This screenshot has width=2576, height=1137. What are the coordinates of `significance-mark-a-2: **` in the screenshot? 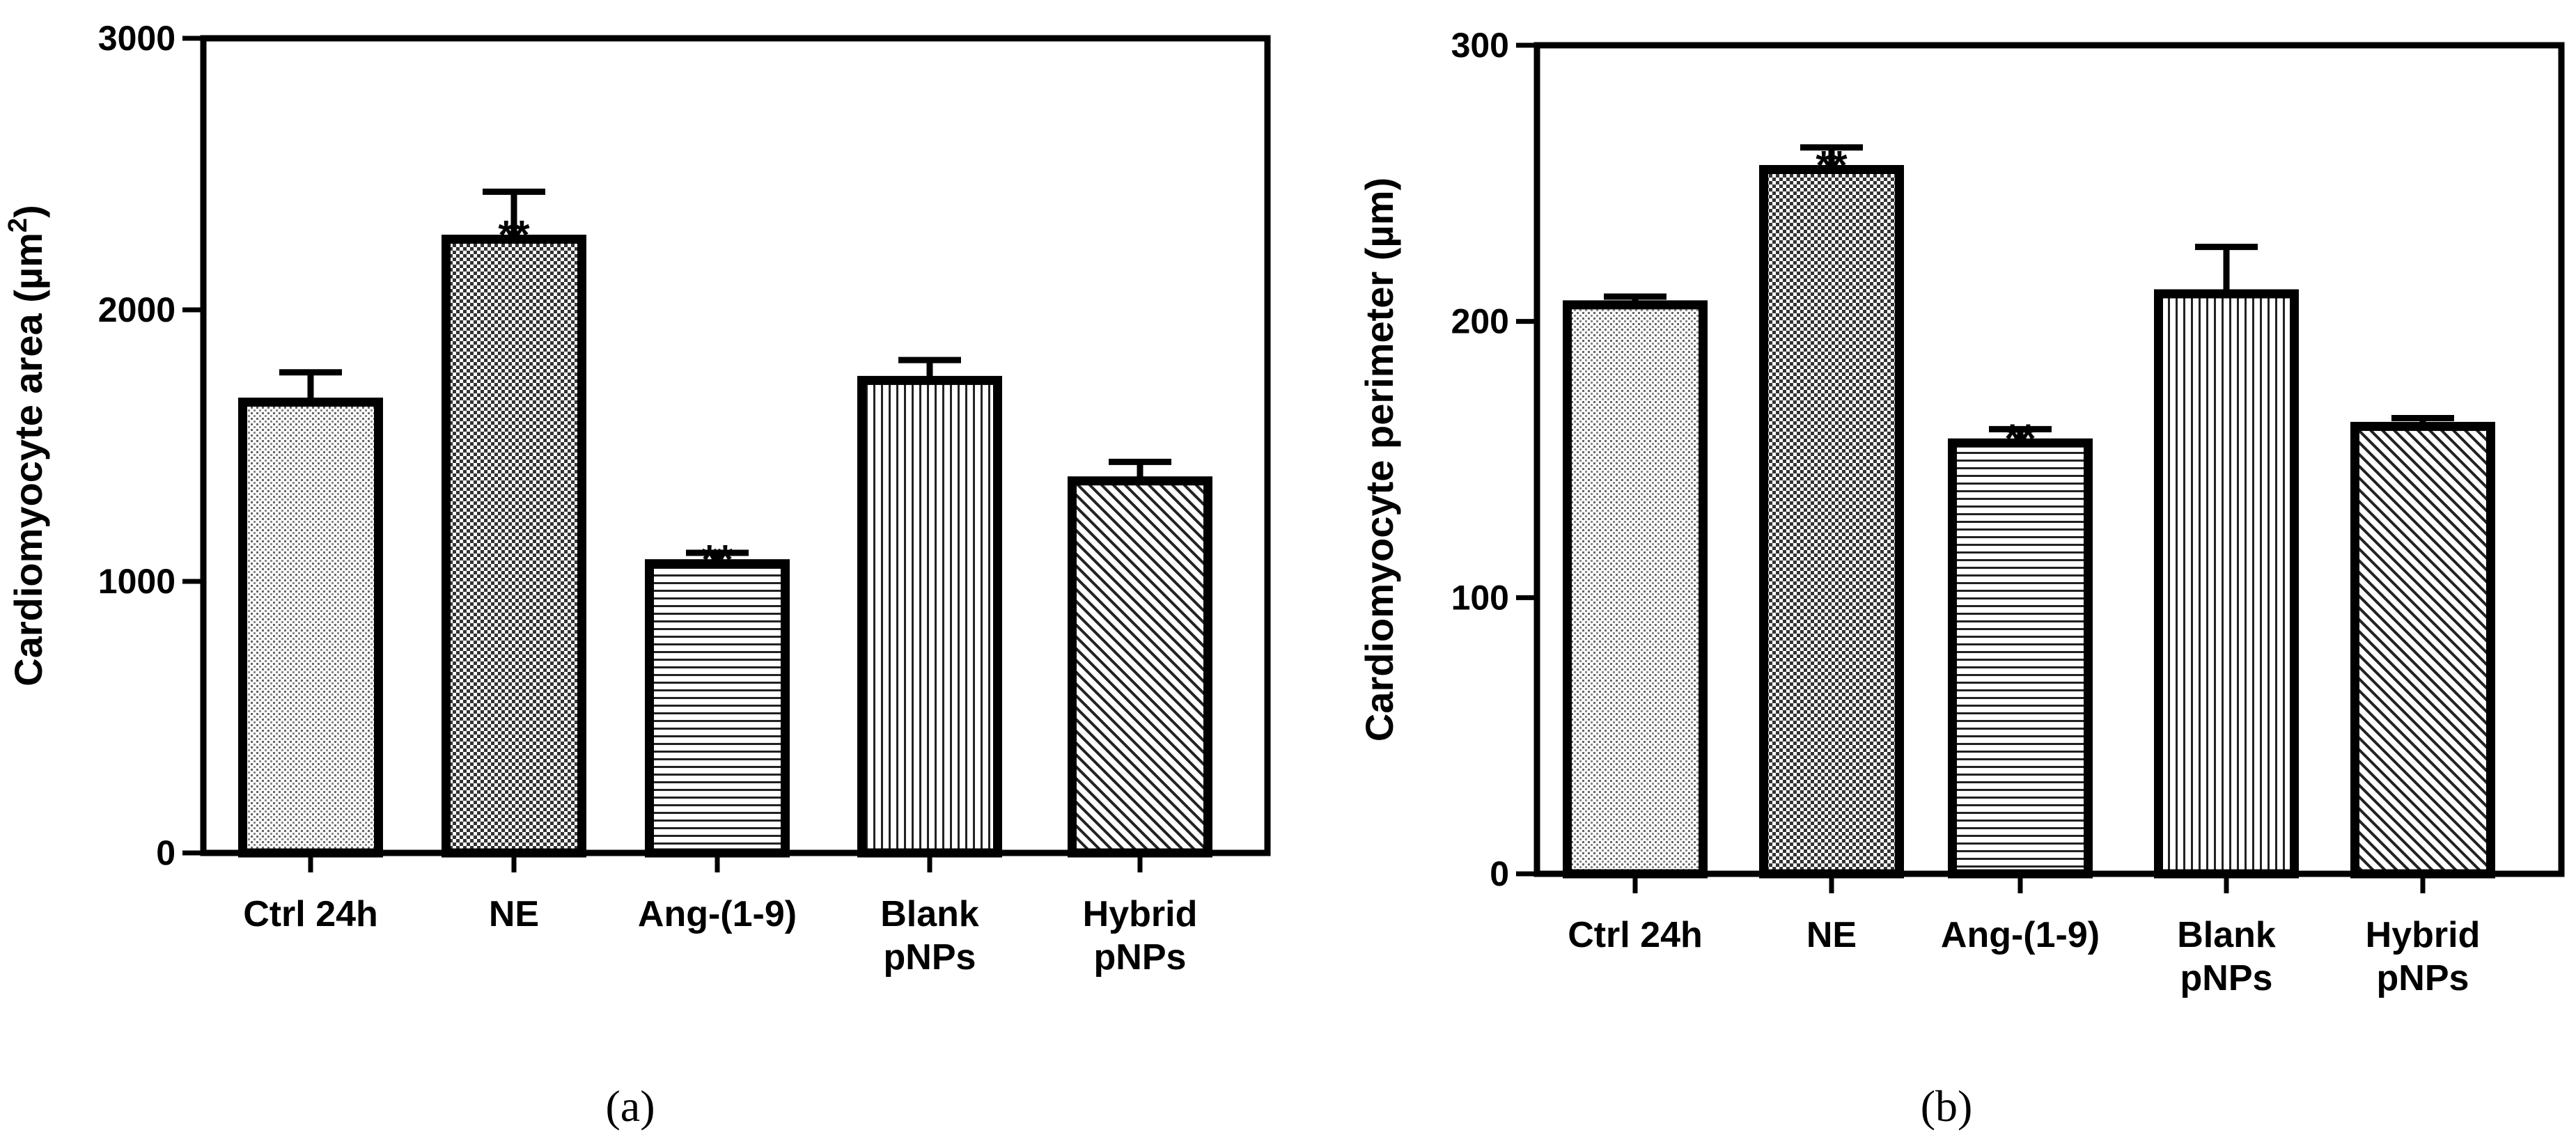 It's located at (514, 235).